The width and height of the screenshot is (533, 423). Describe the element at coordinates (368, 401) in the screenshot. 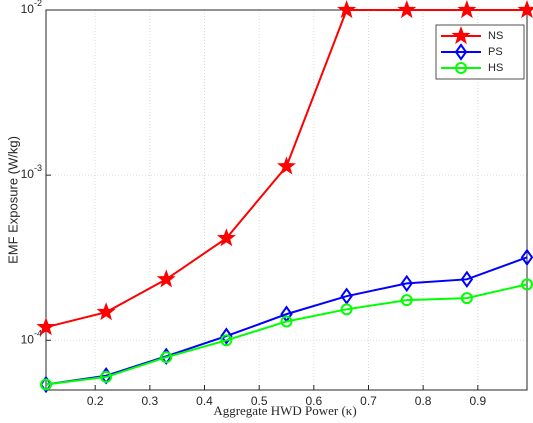

I see `x-tick-label: 0.7` at that location.